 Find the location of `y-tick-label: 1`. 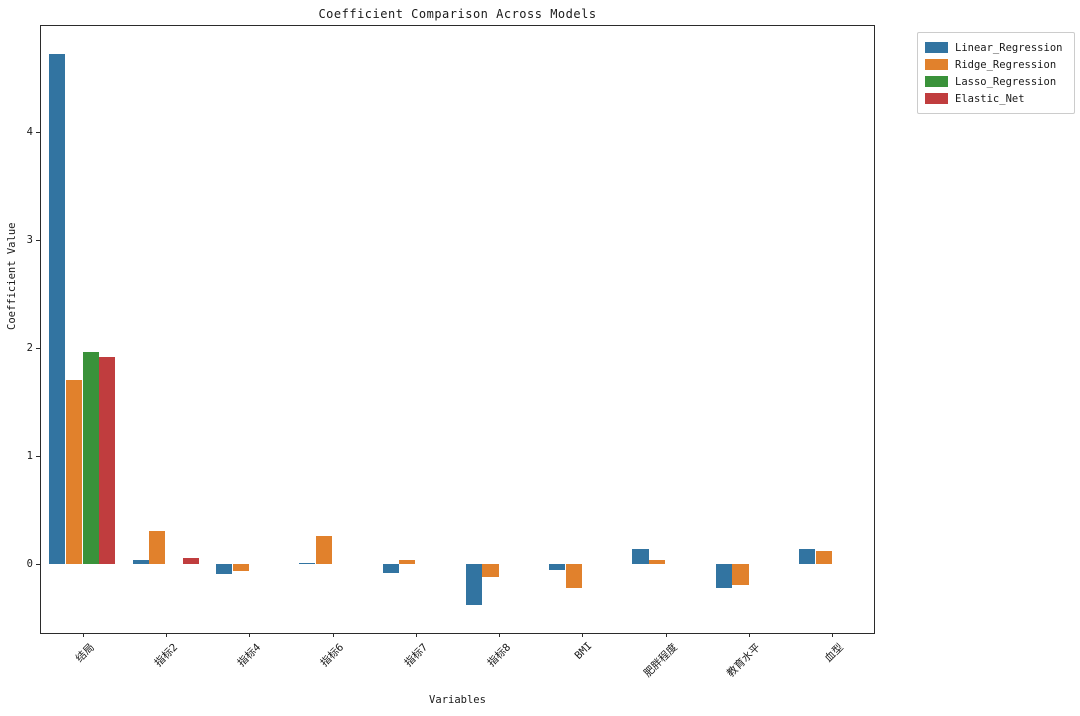

y-tick-label: 1 is located at coordinates (29, 455).